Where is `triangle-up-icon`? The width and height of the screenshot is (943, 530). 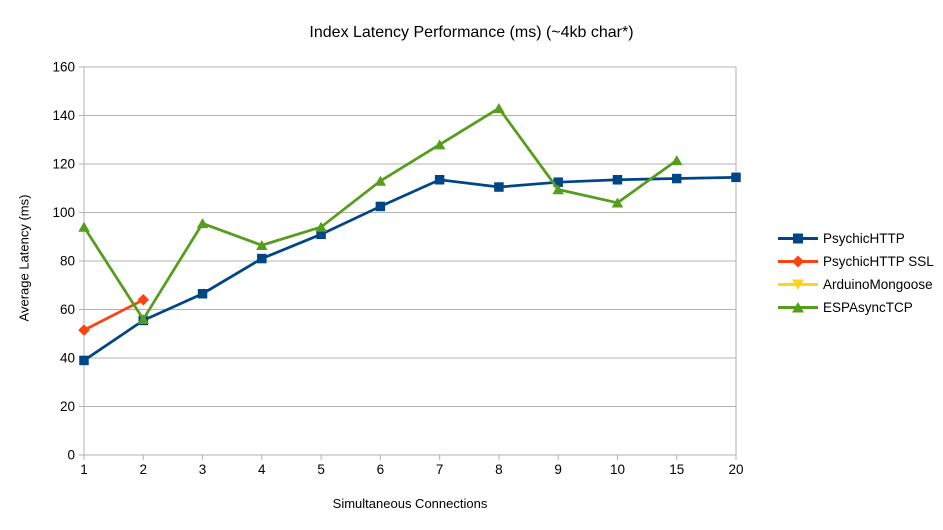
triangle-up-icon is located at coordinates (798, 307).